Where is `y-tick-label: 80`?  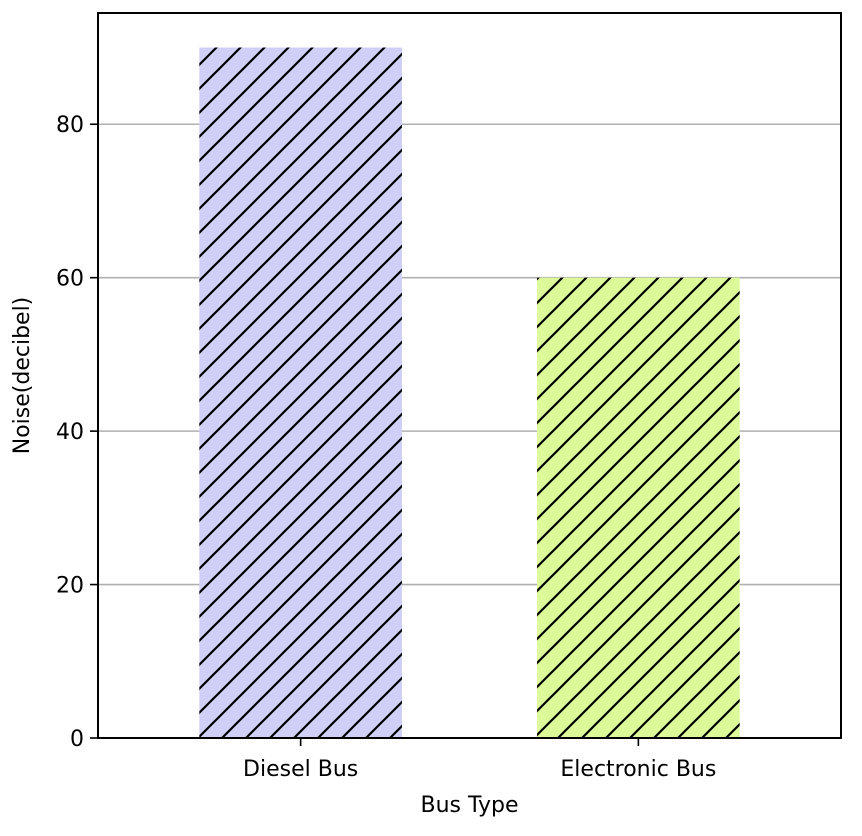 y-tick-label: 80 is located at coordinates (70, 125).